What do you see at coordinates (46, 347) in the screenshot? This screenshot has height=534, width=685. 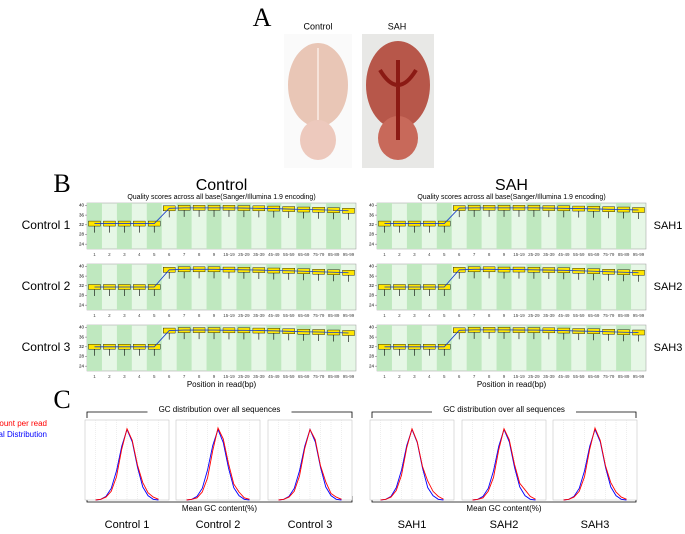 I see `row-label: Control 3` at bounding box center [46, 347].